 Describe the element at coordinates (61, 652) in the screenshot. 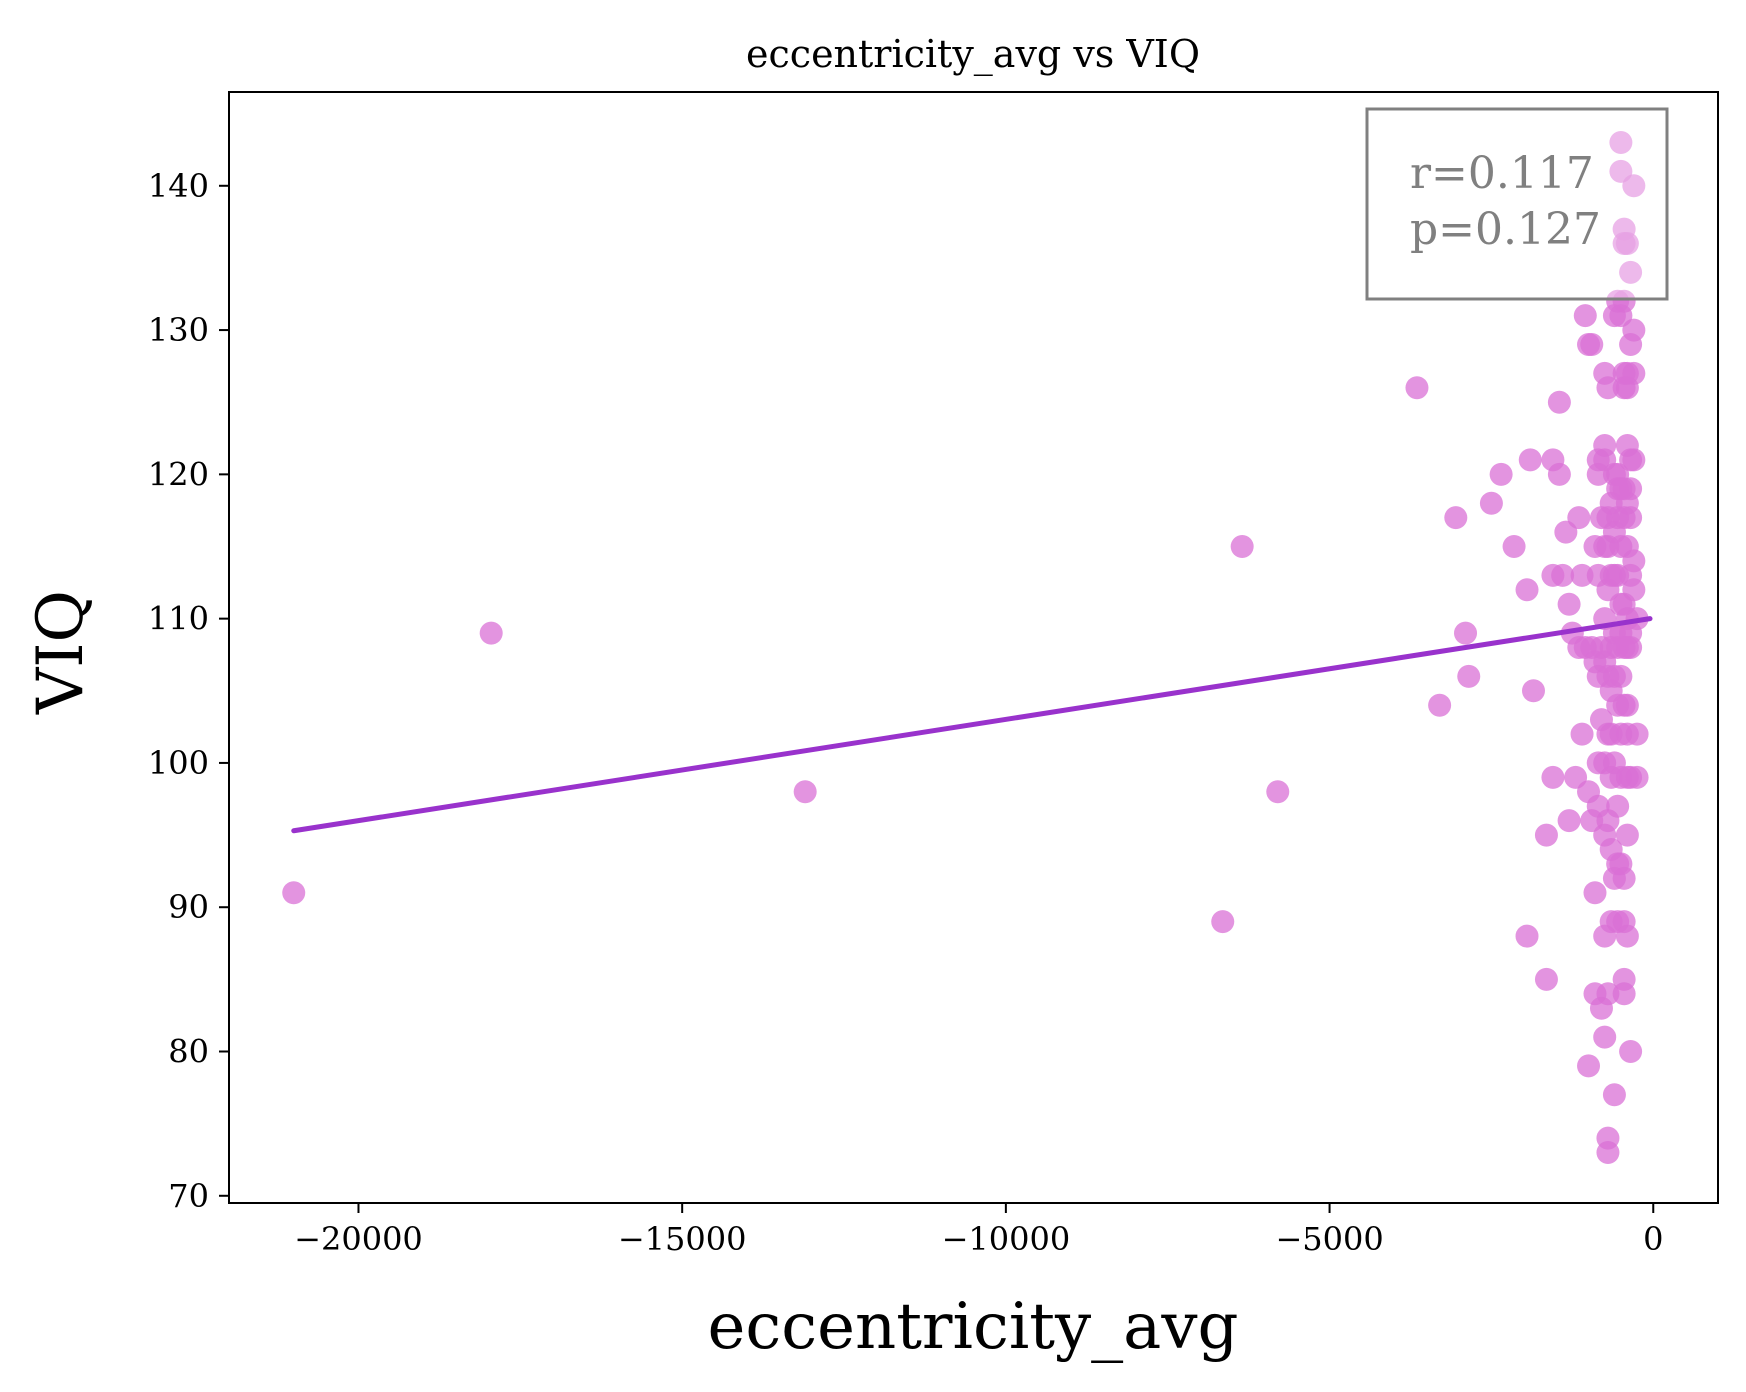

I see `y-axis-label: VIQ` at that location.